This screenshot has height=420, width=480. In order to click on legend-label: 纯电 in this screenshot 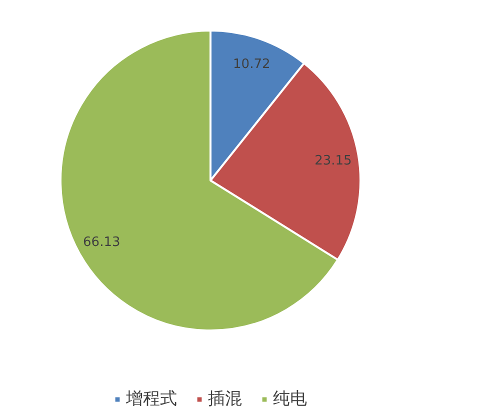, I will do `click(290, 399)`.